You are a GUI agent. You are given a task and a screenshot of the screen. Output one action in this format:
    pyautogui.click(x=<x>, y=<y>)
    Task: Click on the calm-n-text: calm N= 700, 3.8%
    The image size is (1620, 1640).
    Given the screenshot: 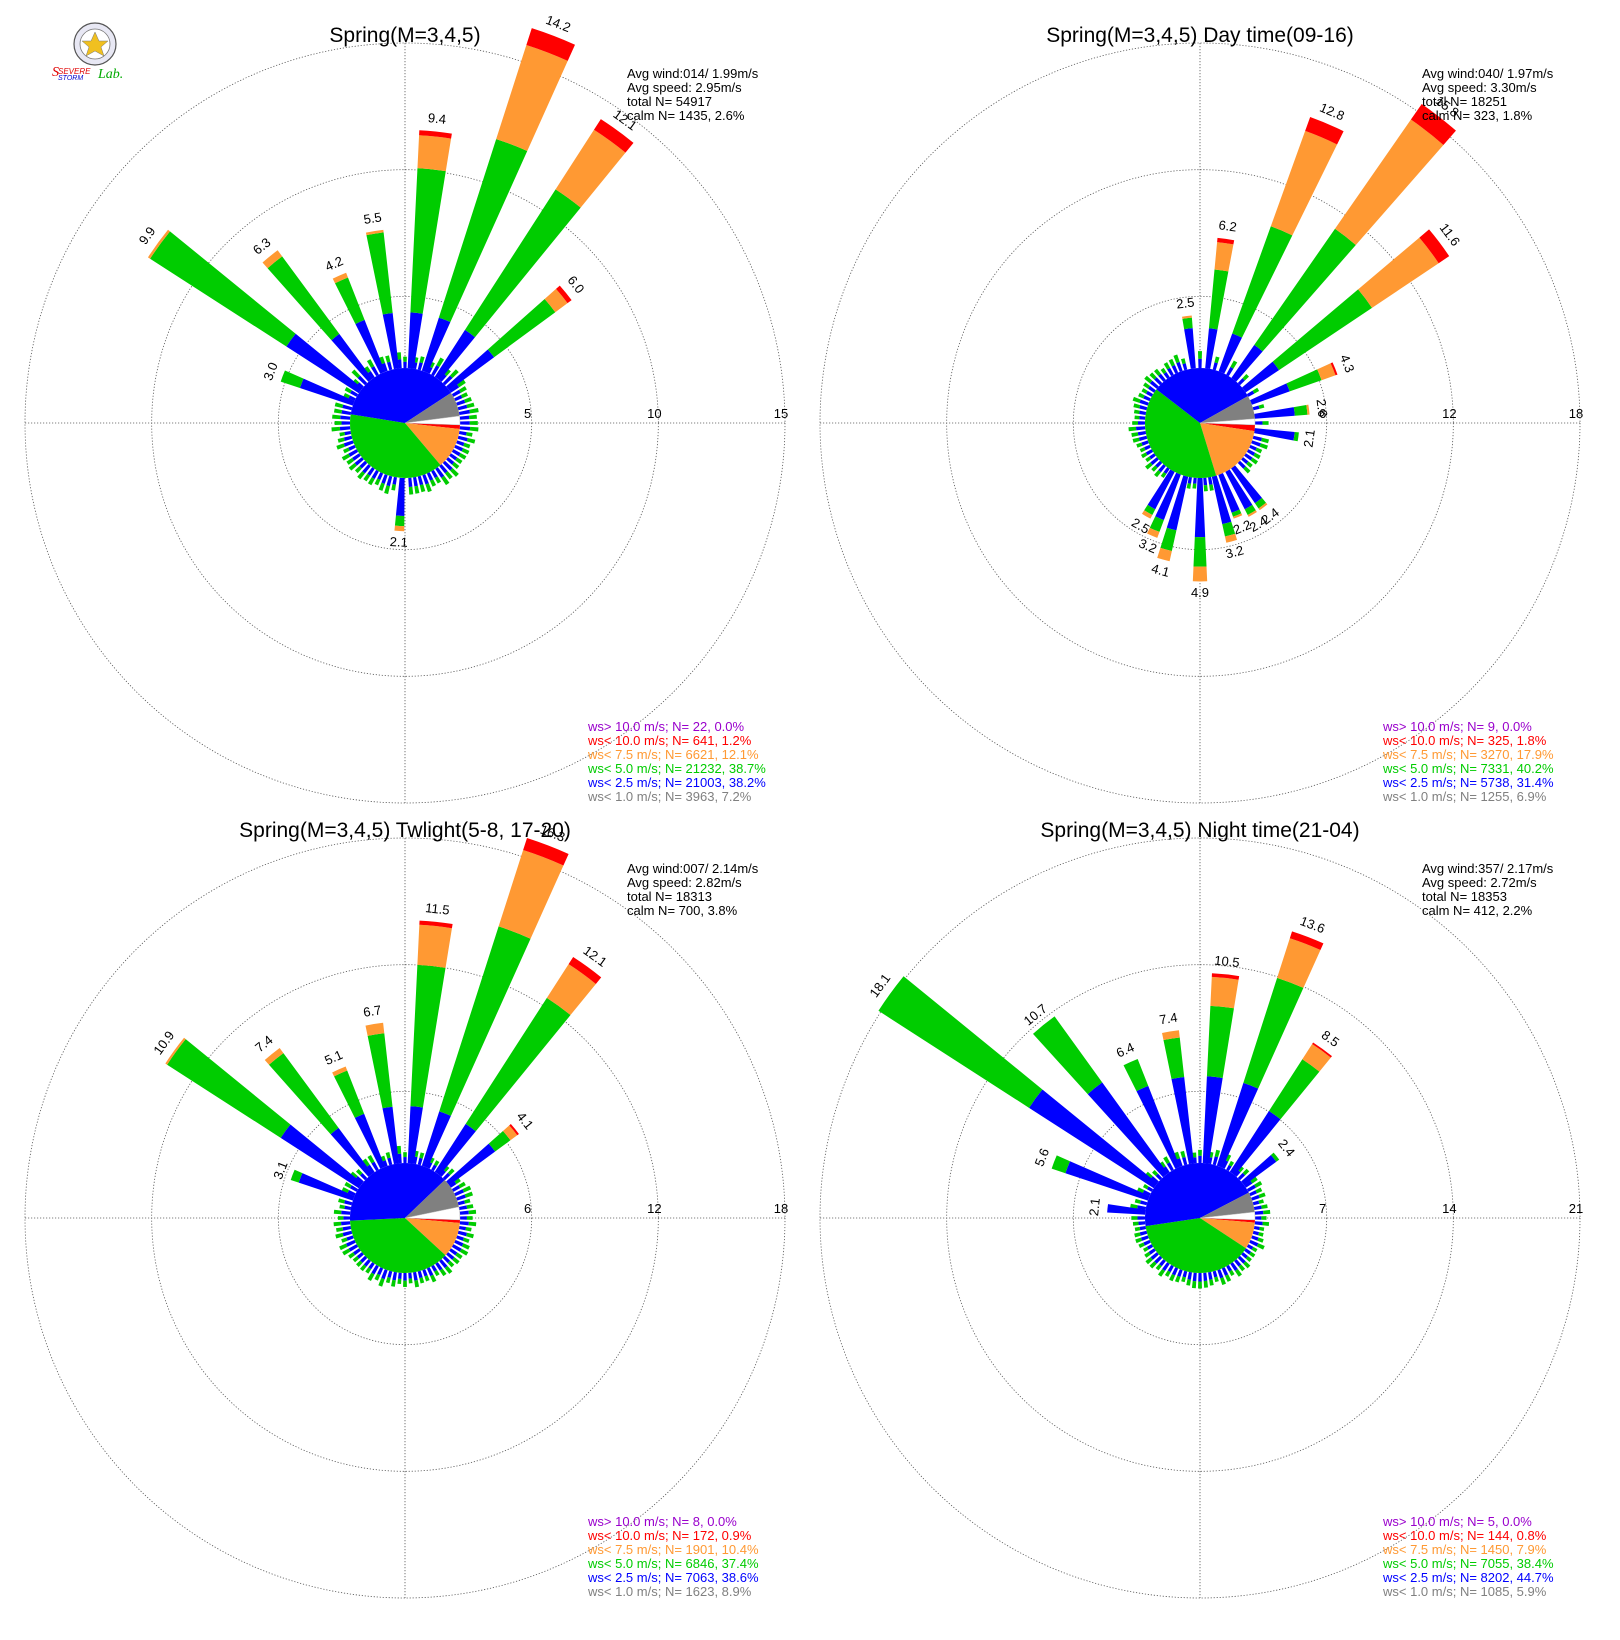 What is the action you would take?
    pyautogui.click(x=682, y=910)
    